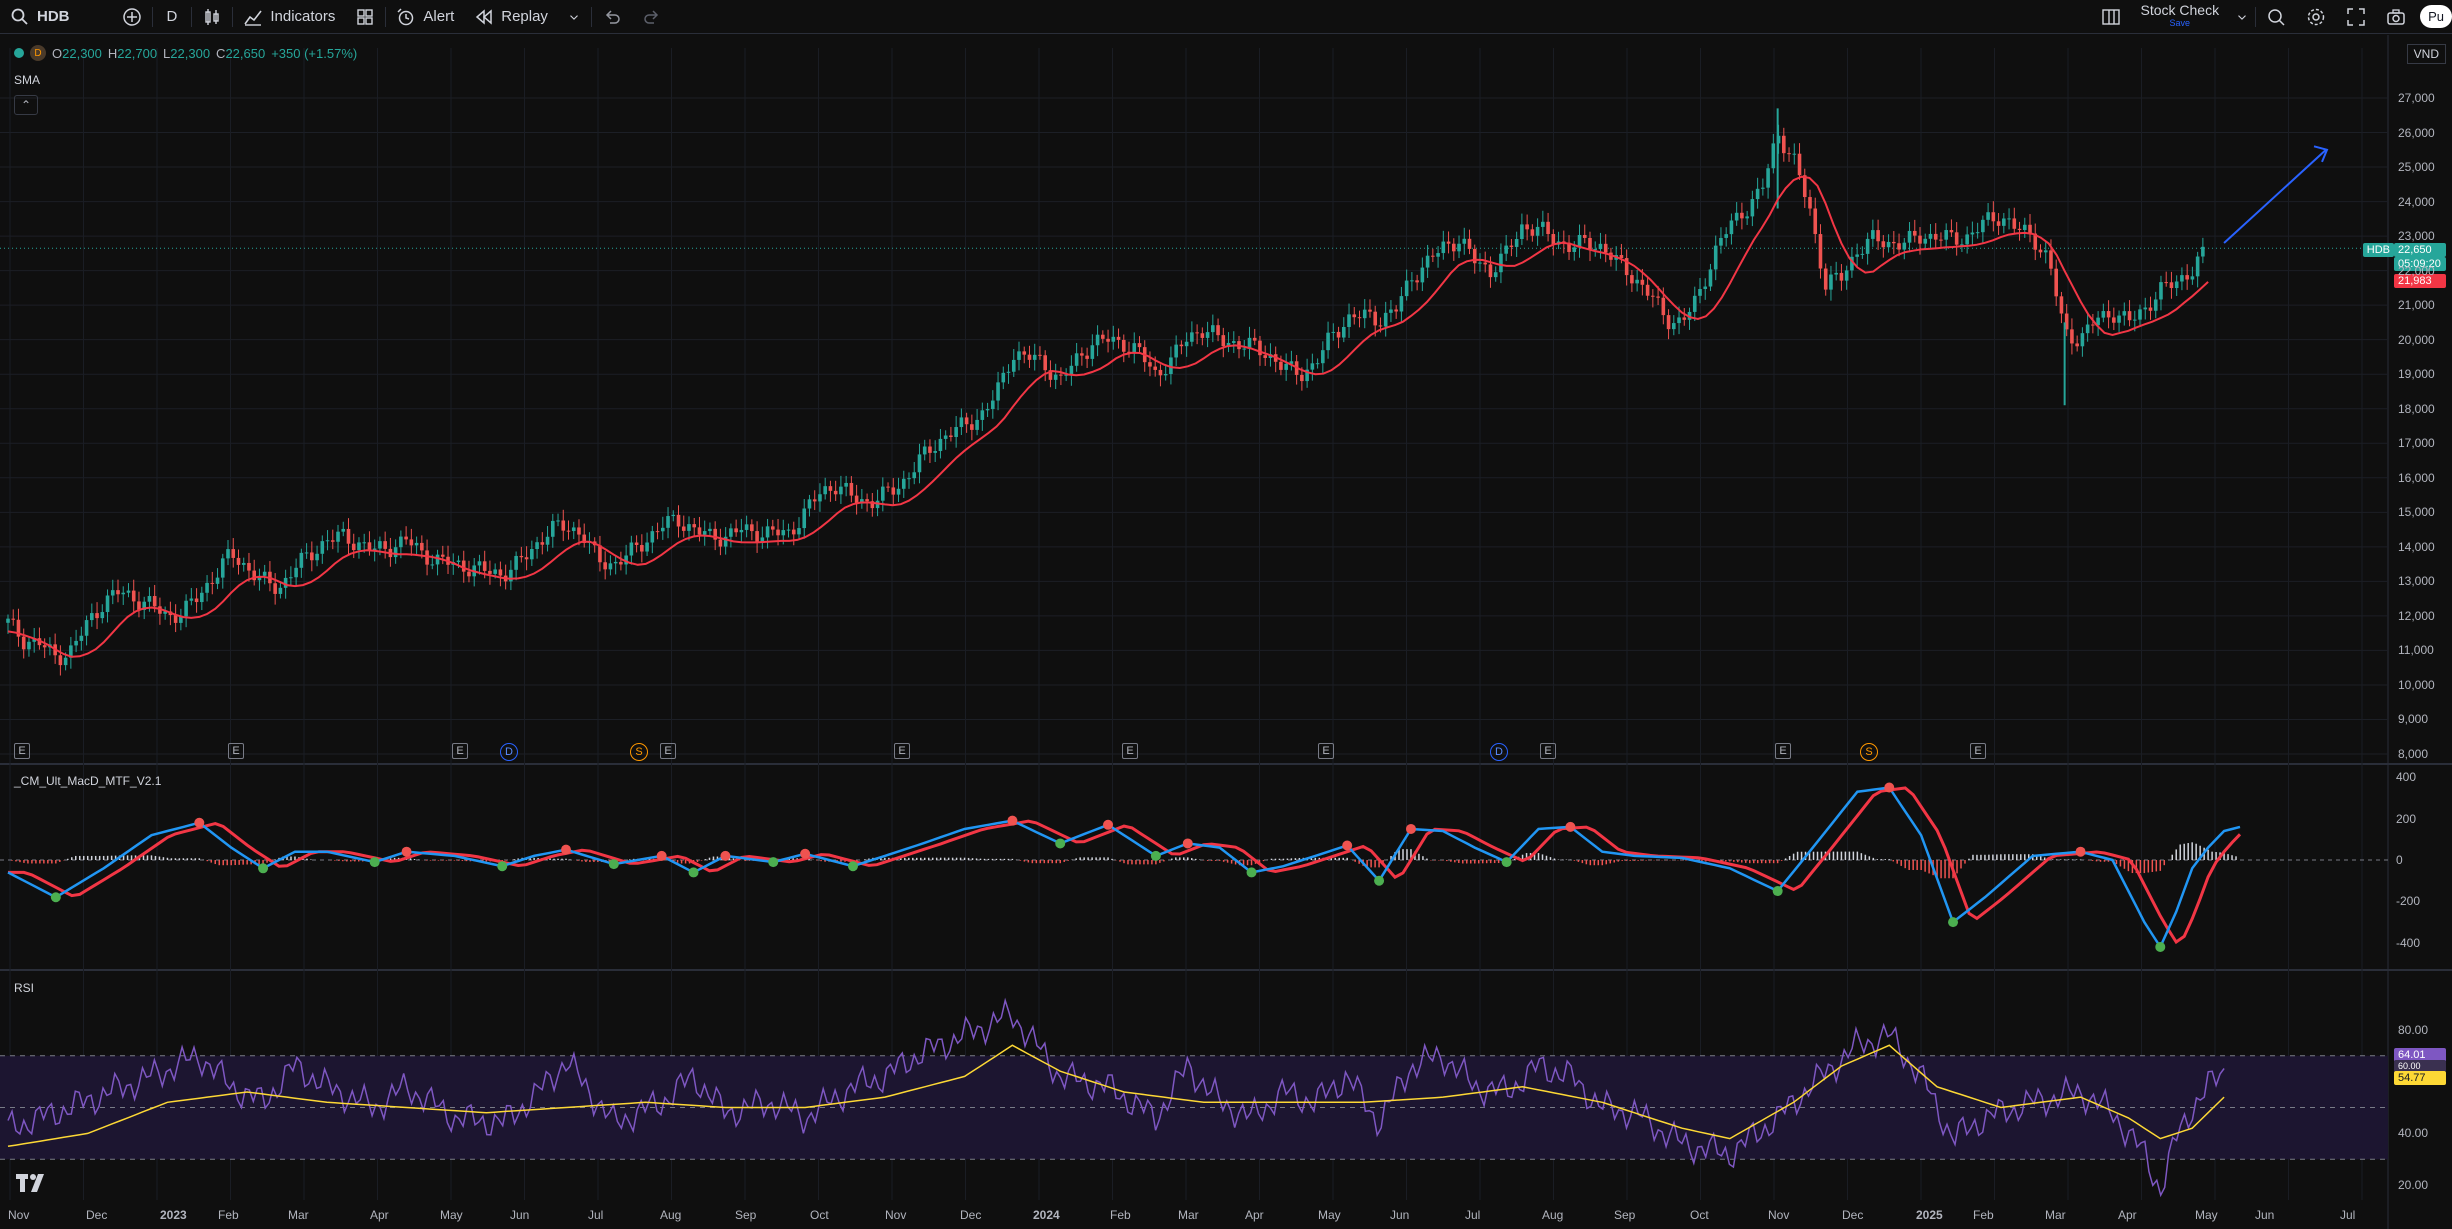 This screenshot has width=2452, height=1229. I want to click on layout-name-button: Stock Check Save, so click(2180, 17).